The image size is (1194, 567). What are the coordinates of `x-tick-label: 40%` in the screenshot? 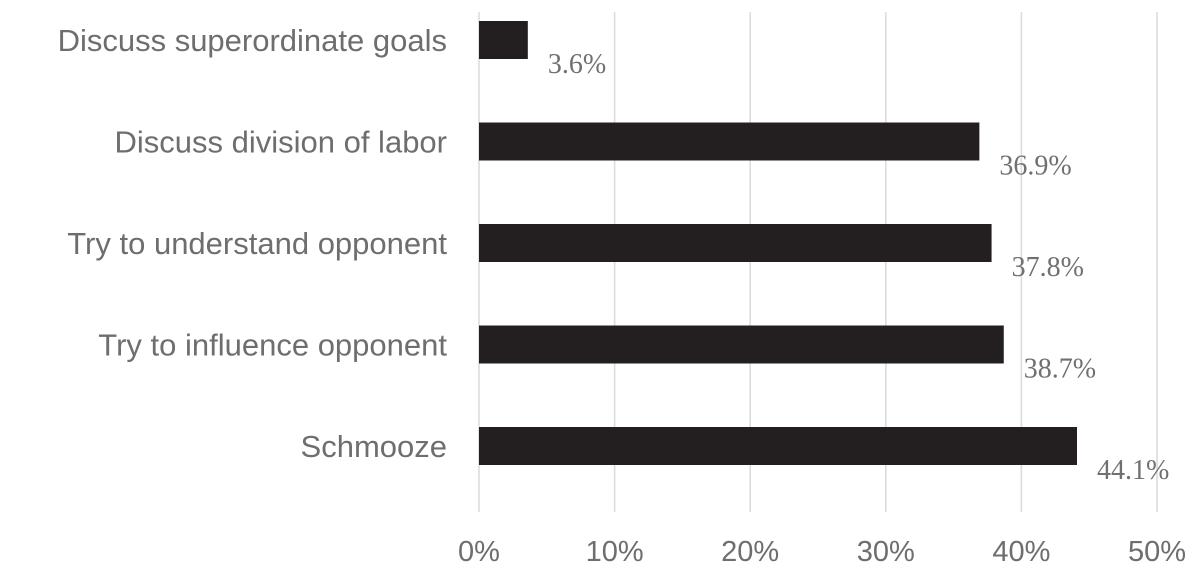 It's located at (1021, 551).